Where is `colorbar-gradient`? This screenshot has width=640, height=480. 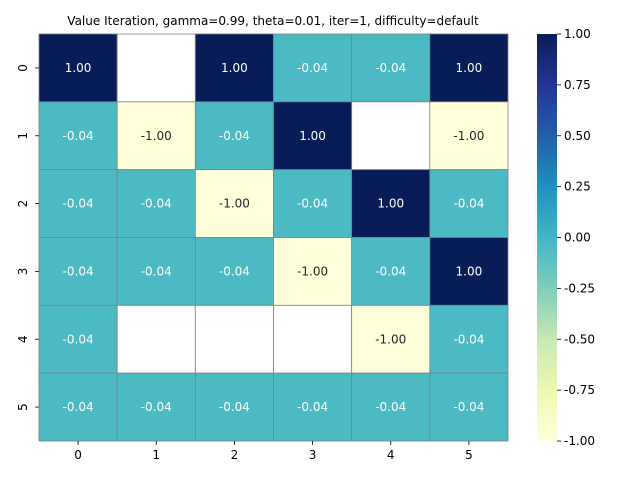
colorbar-gradient is located at coordinates (547, 237).